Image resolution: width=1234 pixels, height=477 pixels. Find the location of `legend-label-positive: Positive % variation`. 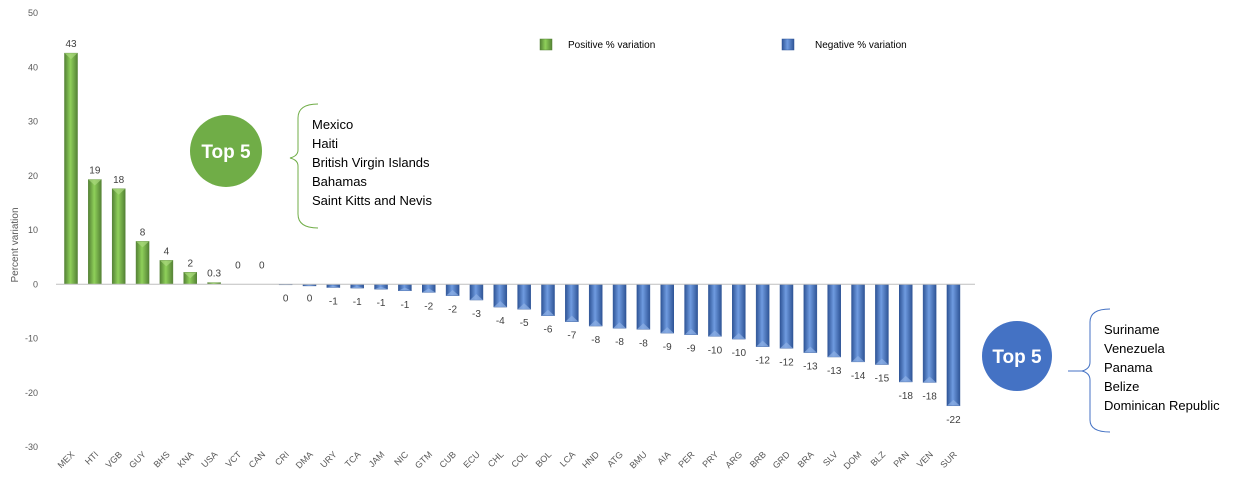

legend-label-positive: Positive % variation is located at coordinates (611, 45).